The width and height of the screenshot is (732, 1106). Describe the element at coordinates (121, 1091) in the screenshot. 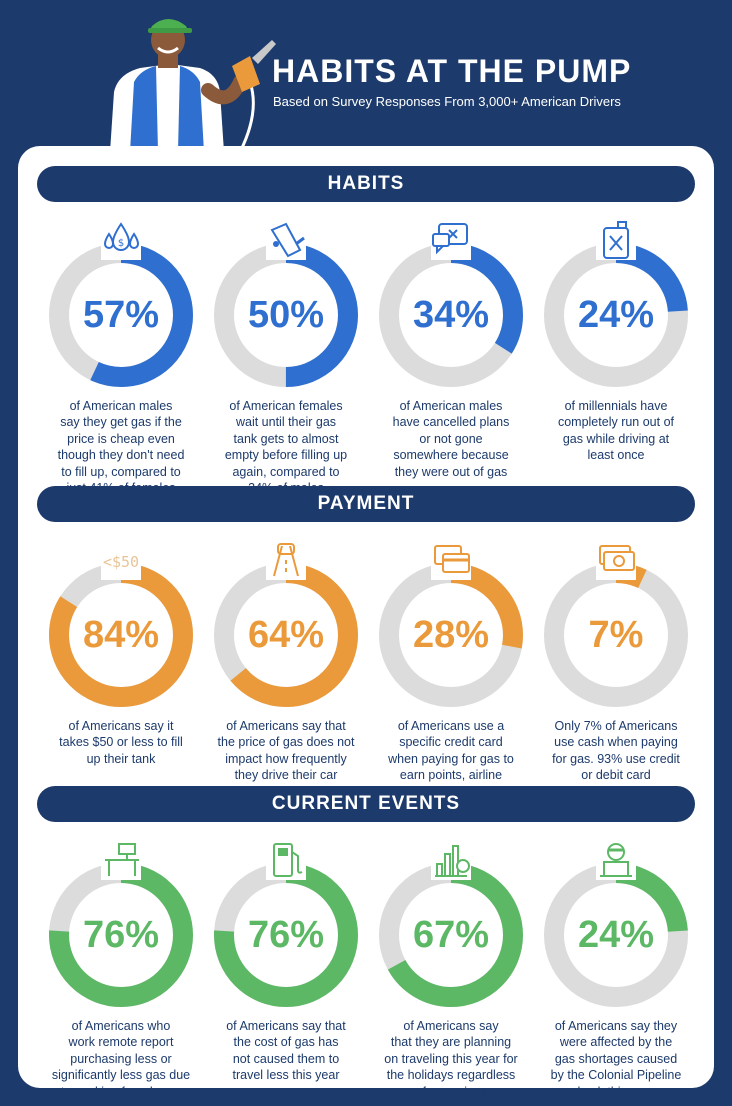

I see `stat-description-line: to working from home` at that location.